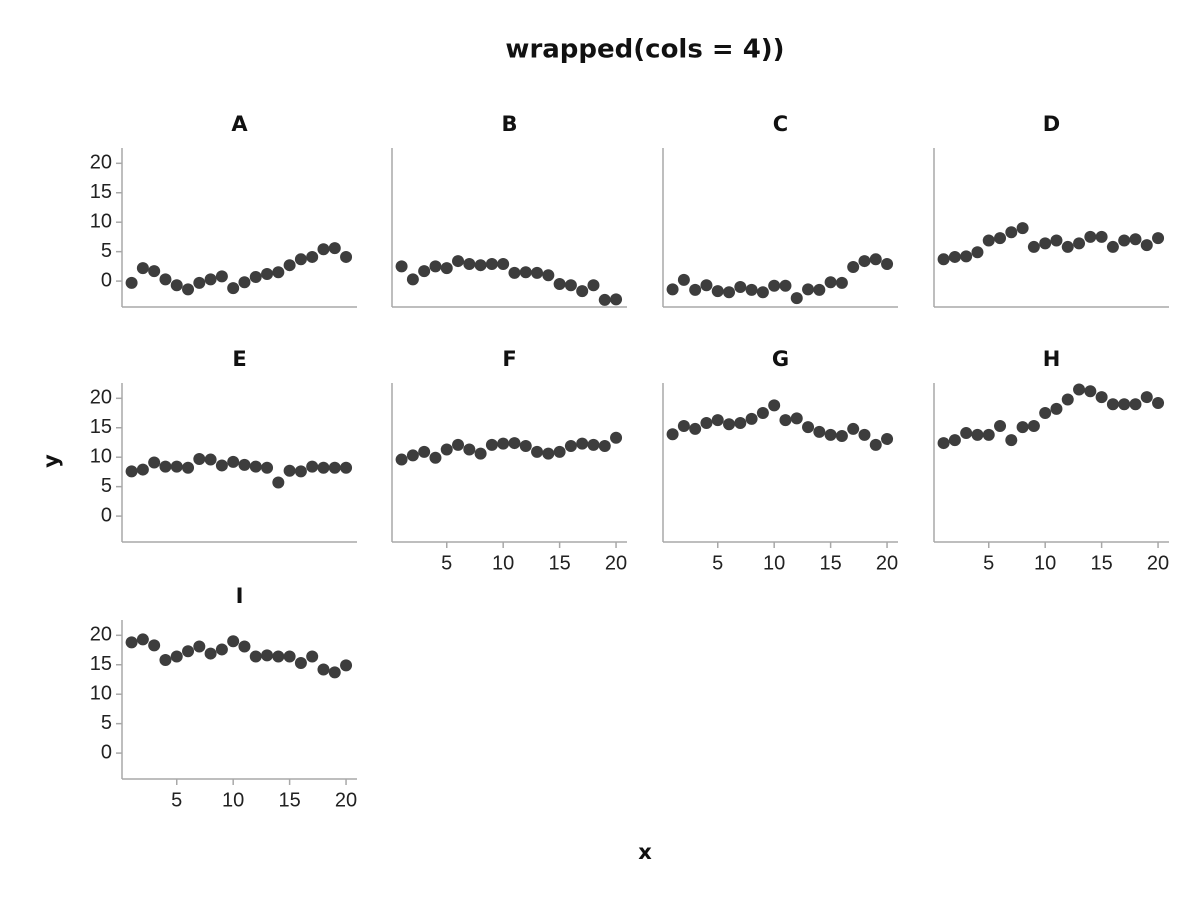 This screenshot has width=1200, height=900. Describe the element at coordinates (239, 359) in the screenshot. I see `panel-title: E` at that location.